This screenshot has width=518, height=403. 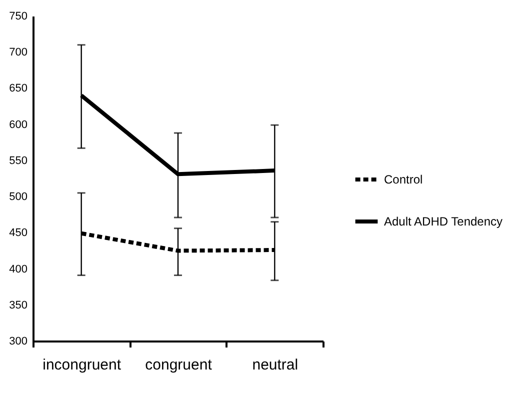 I want to click on legend-label: Adult ADHD Tendency, so click(x=443, y=221).